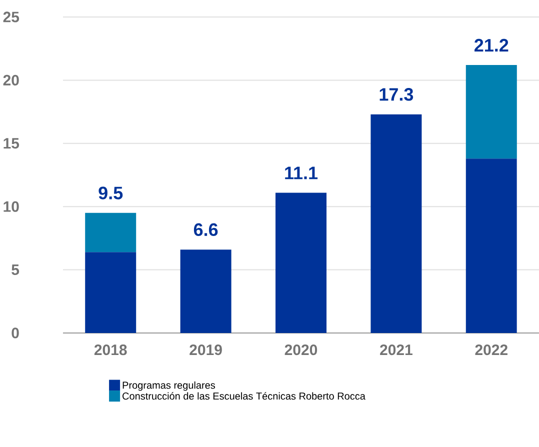 The height and width of the screenshot is (447, 539). I want to click on total-label: 6.6, so click(206, 229).